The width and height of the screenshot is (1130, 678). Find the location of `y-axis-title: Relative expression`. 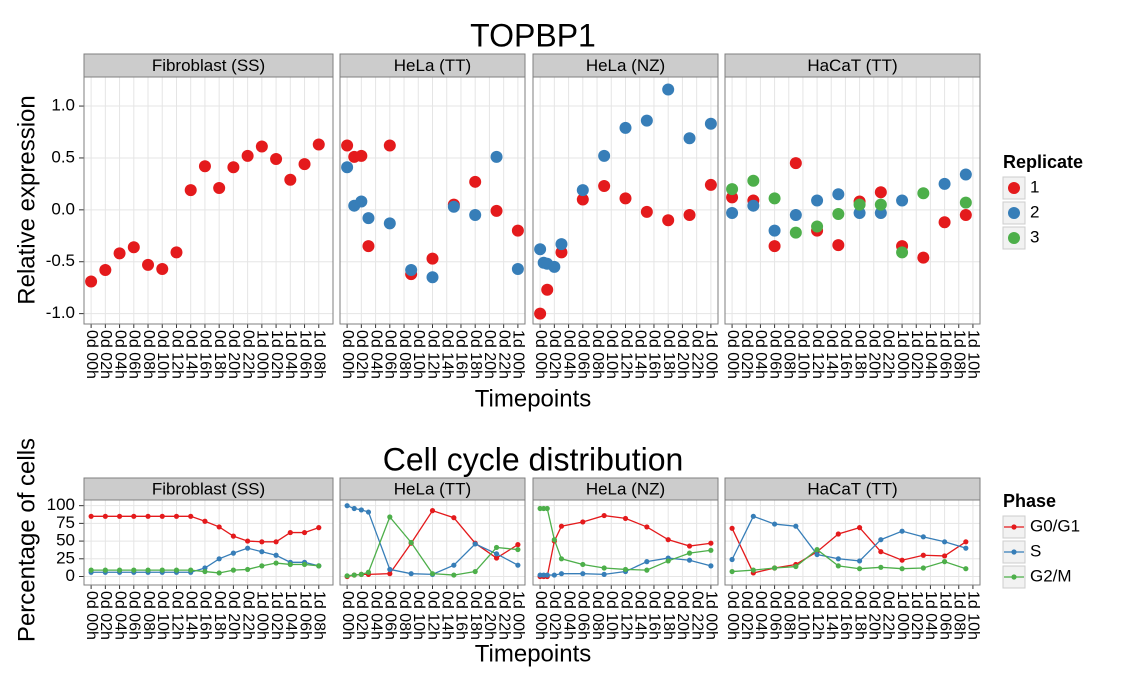

y-axis-title: Relative expression is located at coordinates (26, 199).